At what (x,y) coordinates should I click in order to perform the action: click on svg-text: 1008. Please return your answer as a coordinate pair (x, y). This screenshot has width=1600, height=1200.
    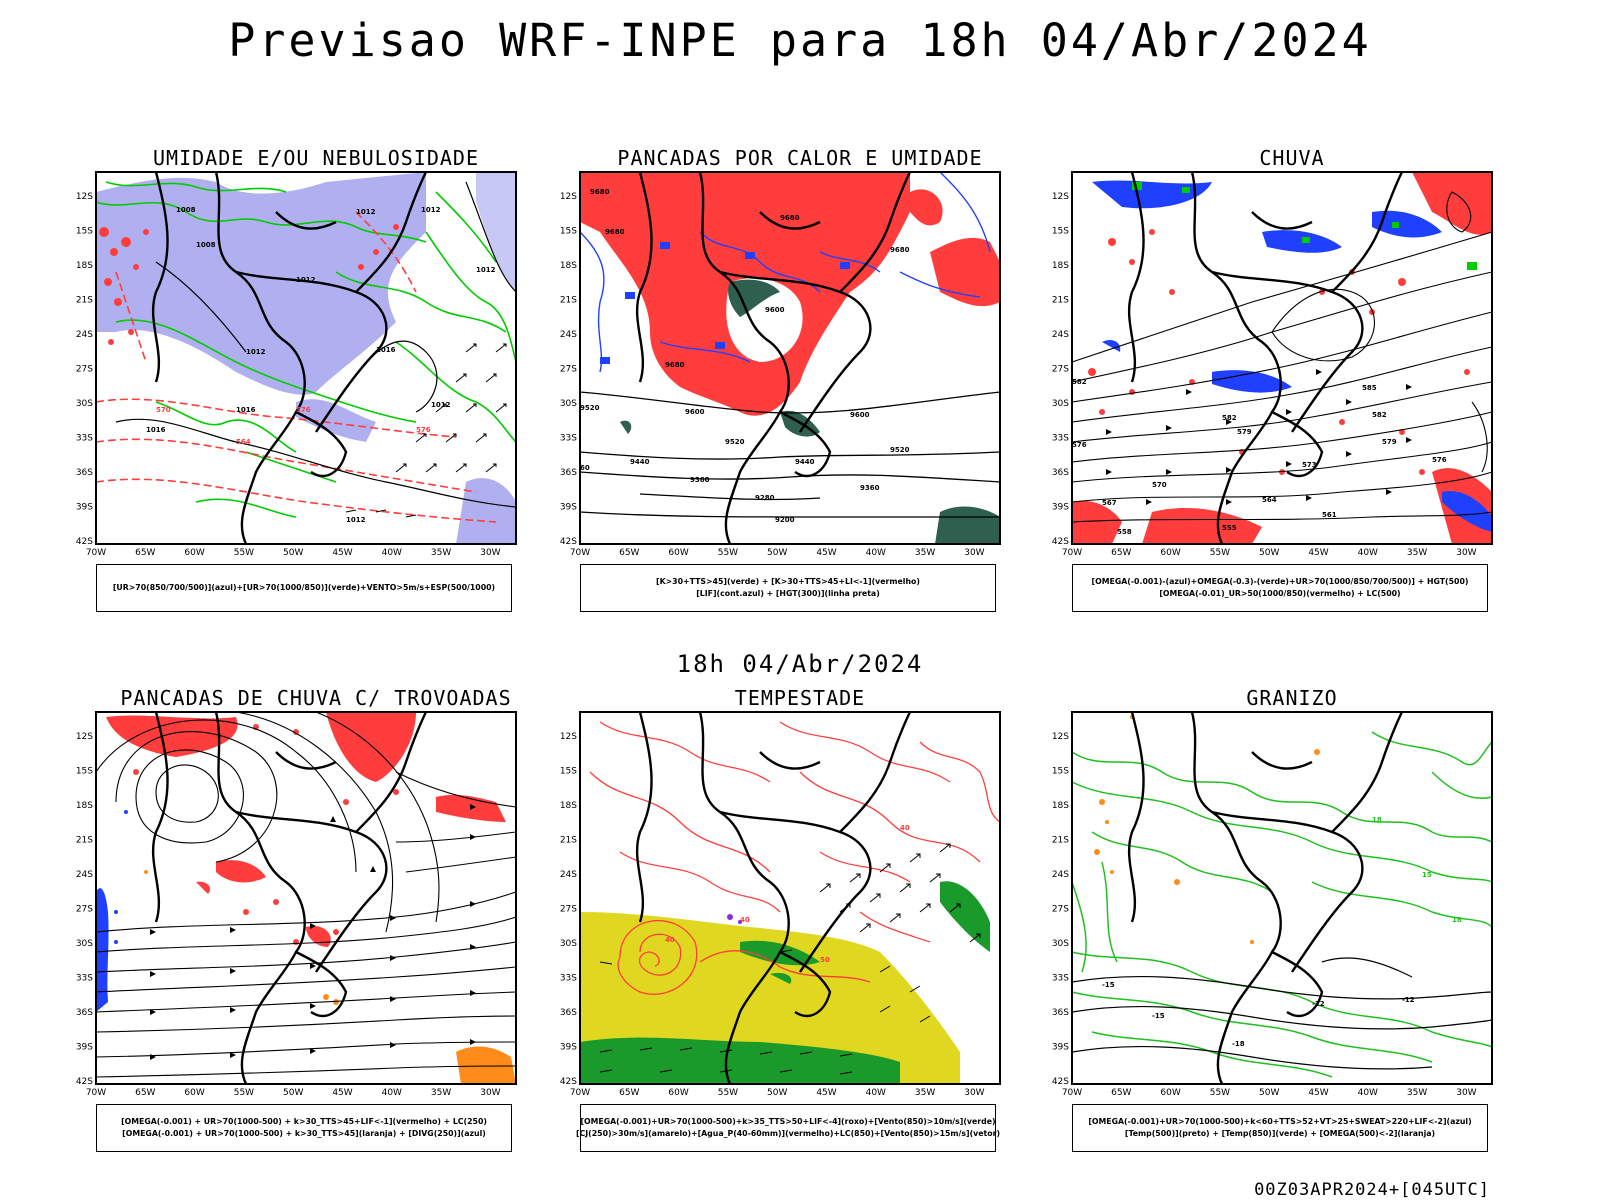
    Looking at the image, I should click on (206, 245).